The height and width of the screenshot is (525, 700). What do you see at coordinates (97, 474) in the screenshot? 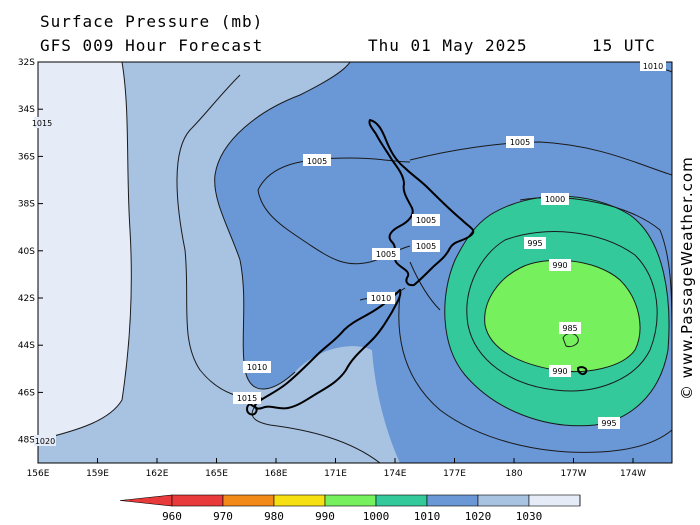
I see `lon-label: 159E` at bounding box center [97, 474].